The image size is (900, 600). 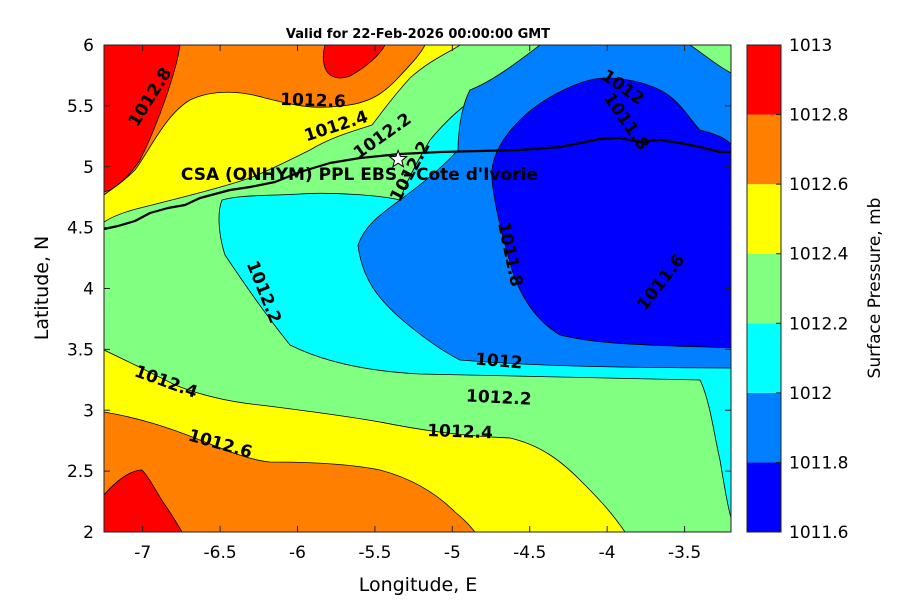 I want to click on x-tick-label: -6, so click(x=297, y=553).